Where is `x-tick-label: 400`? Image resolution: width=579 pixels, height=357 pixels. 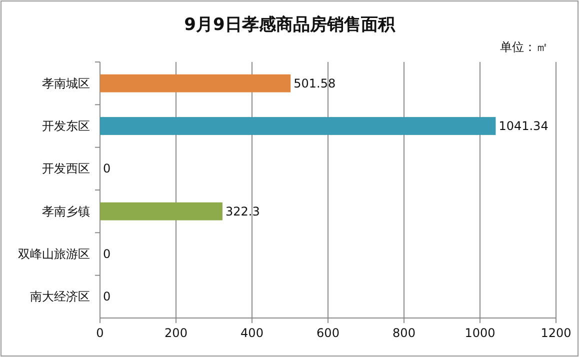 x-tick-label: 400 is located at coordinates (252, 333).